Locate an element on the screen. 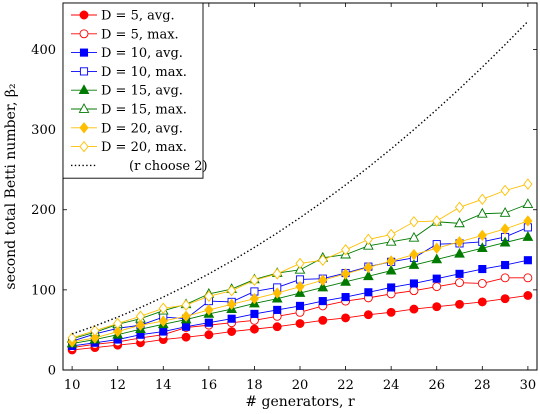 Image resolution: width=540 pixels, height=414 pixels. legend-label: D = 20, max. is located at coordinates (144, 147).